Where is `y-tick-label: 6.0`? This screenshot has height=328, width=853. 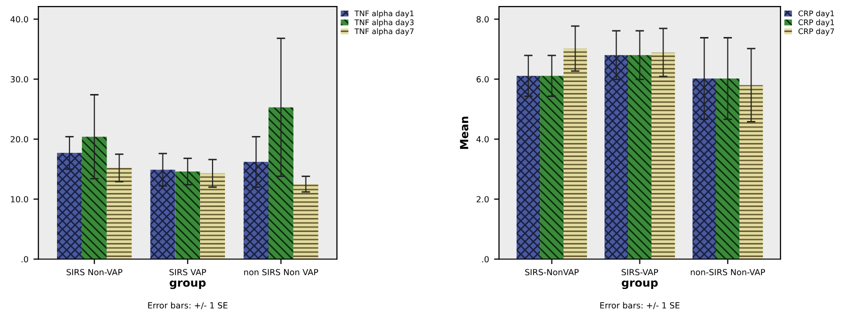
y-tick-label: 6.0 is located at coordinates (482, 79).